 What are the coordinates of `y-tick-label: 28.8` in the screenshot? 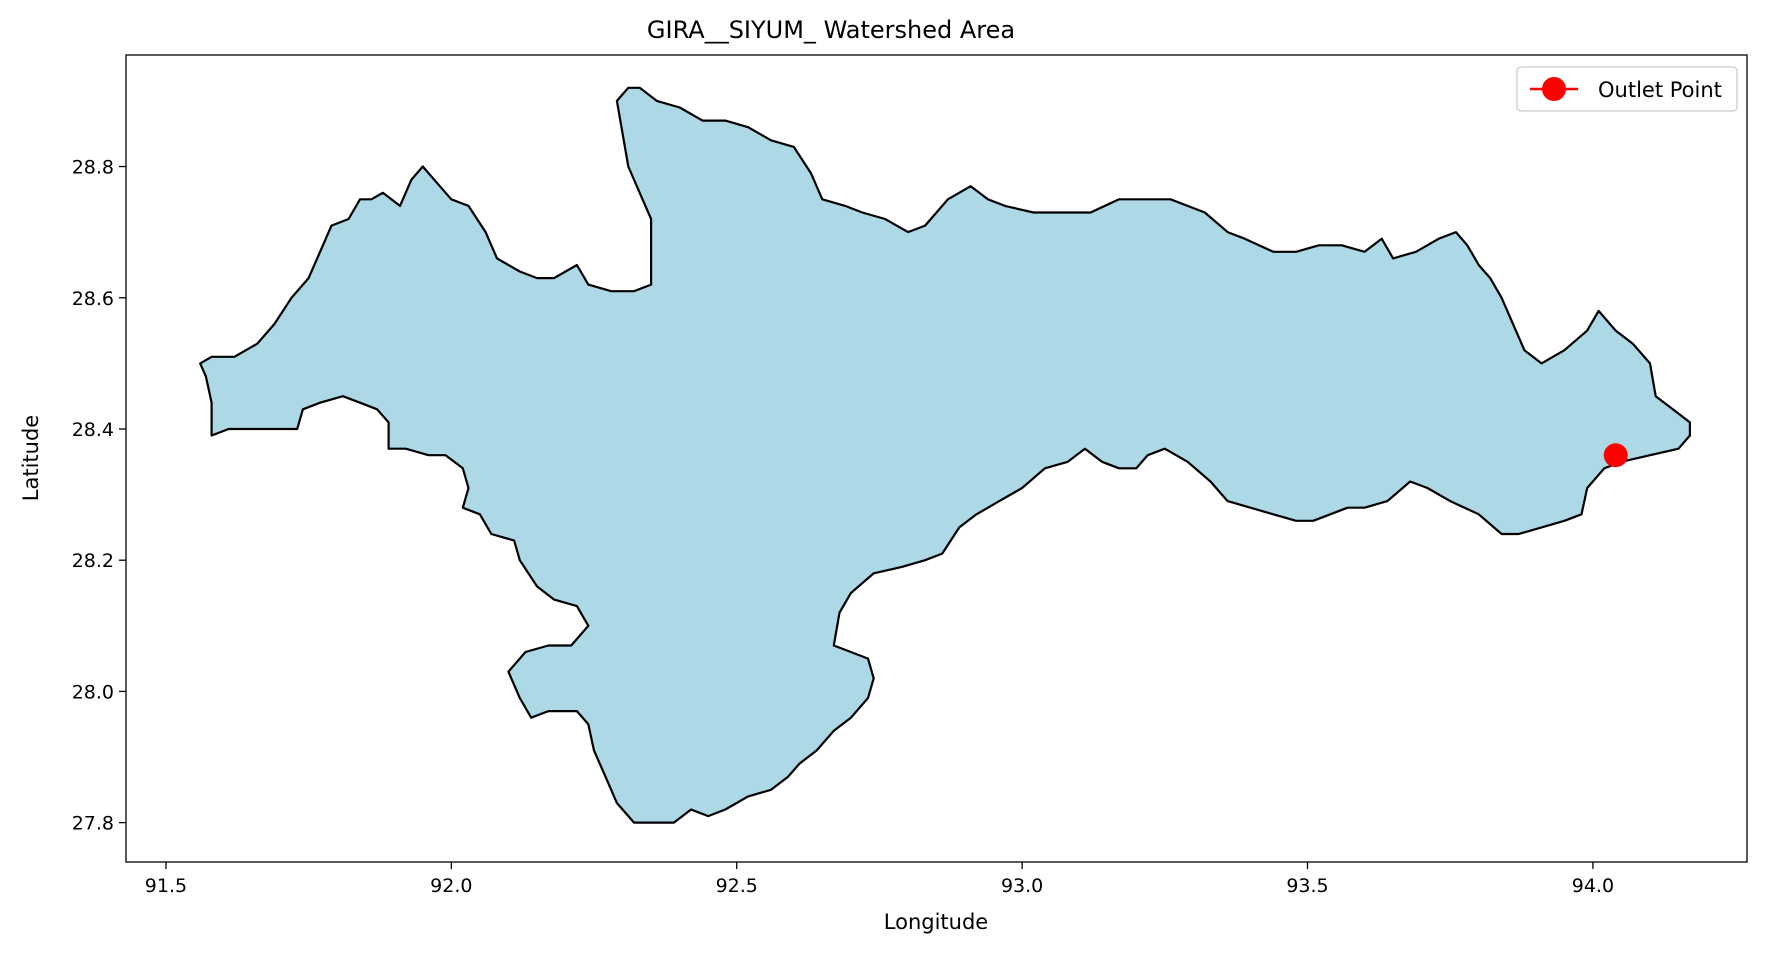 It's located at (93, 168).